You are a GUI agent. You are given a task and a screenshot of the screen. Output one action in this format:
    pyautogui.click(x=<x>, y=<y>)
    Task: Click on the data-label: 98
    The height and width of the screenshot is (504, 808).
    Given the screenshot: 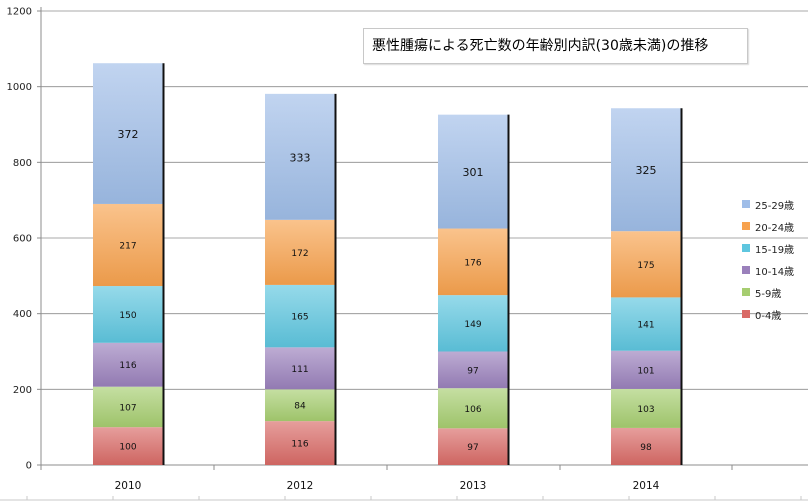 What is the action you would take?
    pyautogui.click(x=646, y=448)
    